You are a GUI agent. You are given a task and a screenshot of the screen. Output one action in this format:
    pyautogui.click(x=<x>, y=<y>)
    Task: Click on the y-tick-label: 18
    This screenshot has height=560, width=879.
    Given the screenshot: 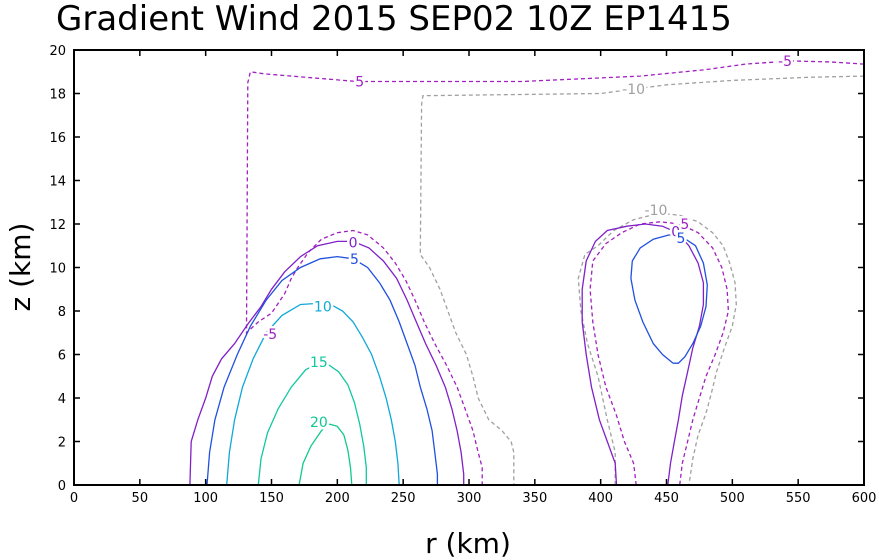 What is the action you would take?
    pyautogui.click(x=57, y=95)
    